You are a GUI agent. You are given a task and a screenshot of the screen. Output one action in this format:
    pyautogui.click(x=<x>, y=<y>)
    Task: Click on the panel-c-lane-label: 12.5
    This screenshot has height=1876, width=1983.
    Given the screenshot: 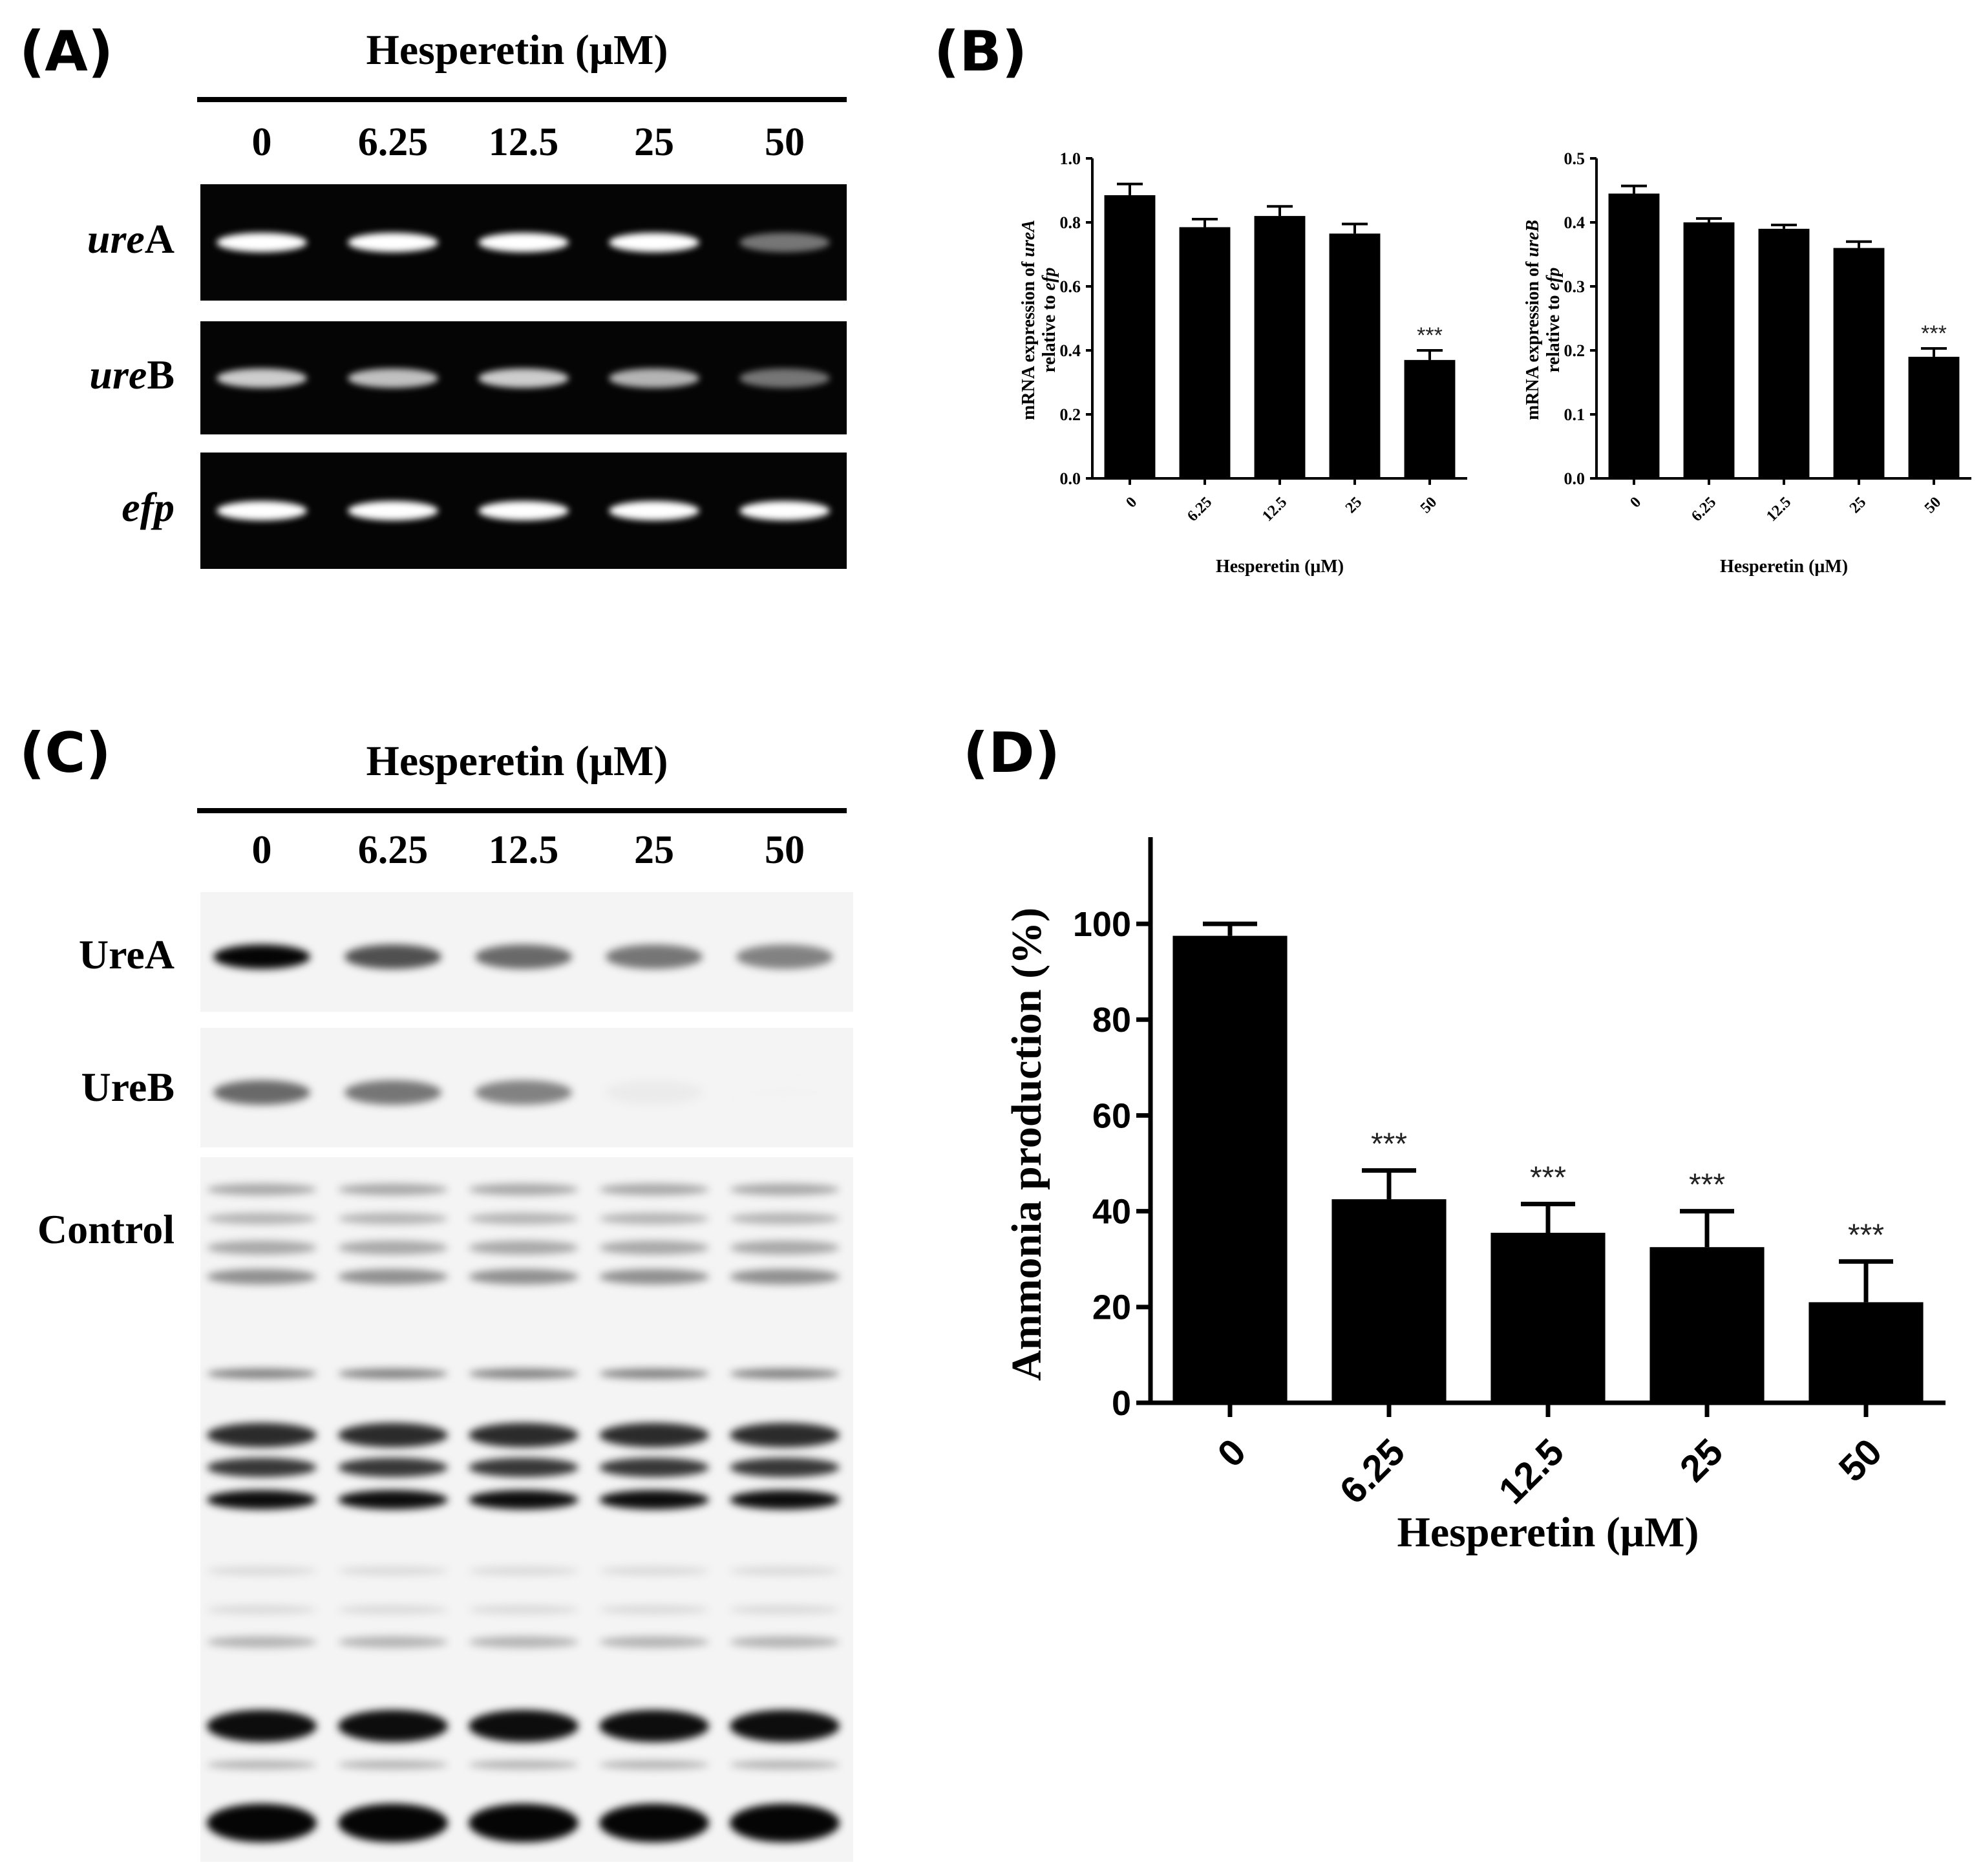 What is the action you would take?
    pyautogui.click(x=523, y=850)
    